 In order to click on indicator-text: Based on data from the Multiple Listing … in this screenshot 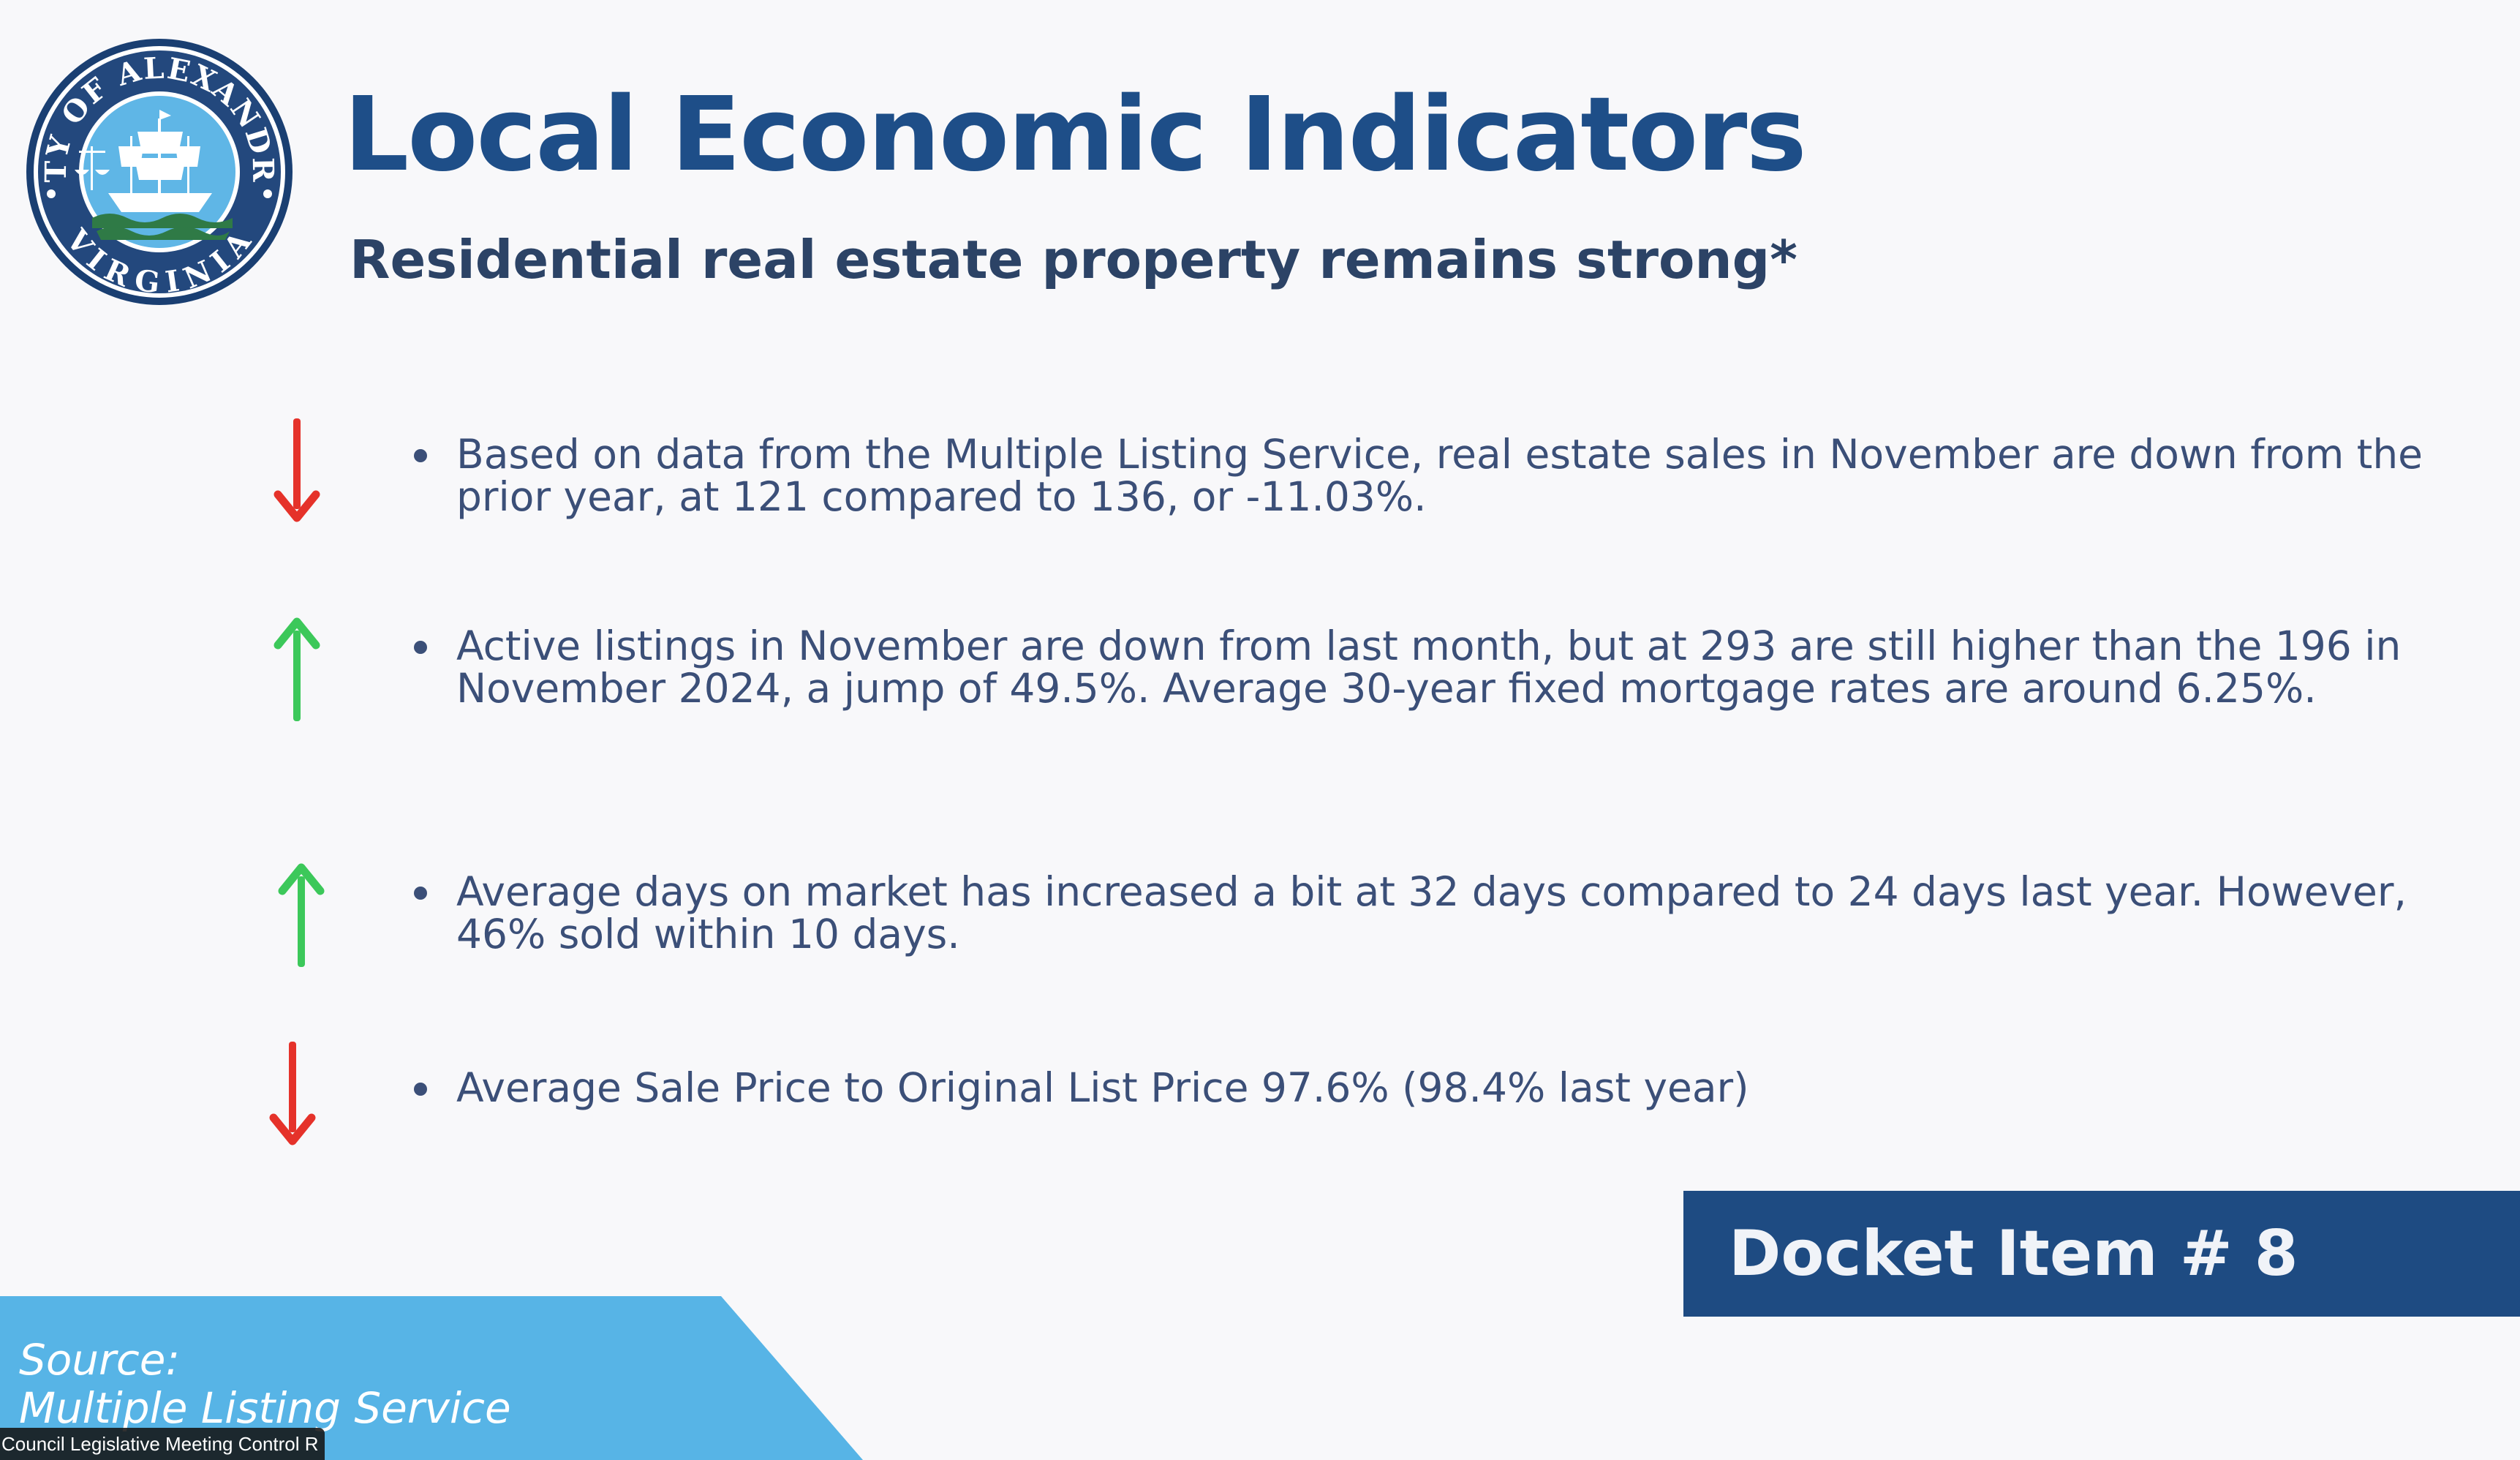, I will do `click(1439, 475)`.